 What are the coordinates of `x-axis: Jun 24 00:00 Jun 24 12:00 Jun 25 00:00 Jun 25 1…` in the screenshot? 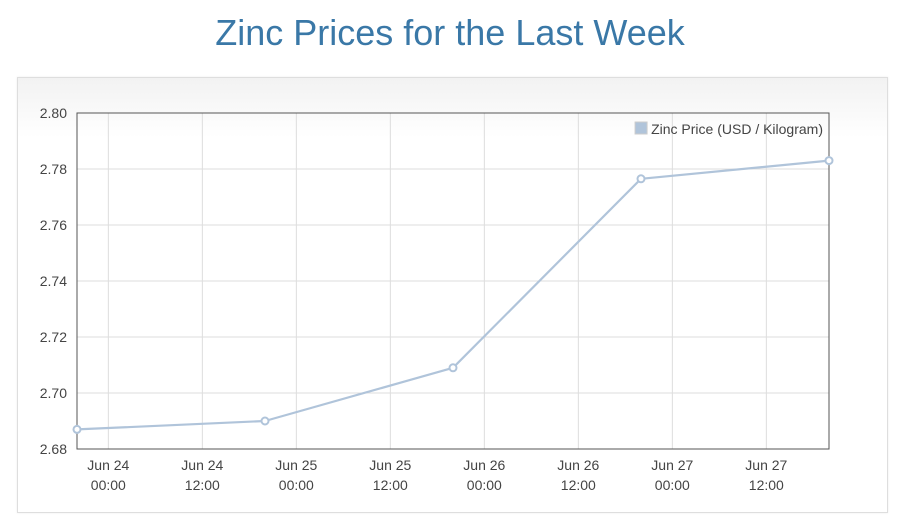 It's located at (437, 475).